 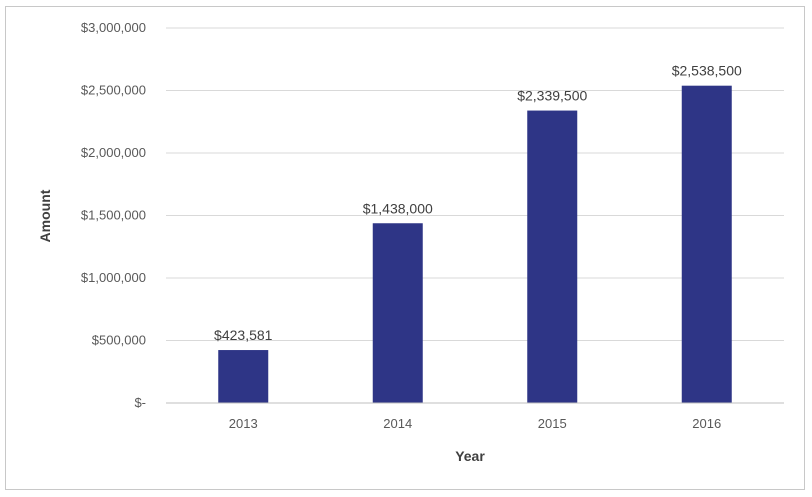 What do you see at coordinates (113, 277) in the screenshot?
I see `y-tick-label: $1,000,000` at bounding box center [113, 277].